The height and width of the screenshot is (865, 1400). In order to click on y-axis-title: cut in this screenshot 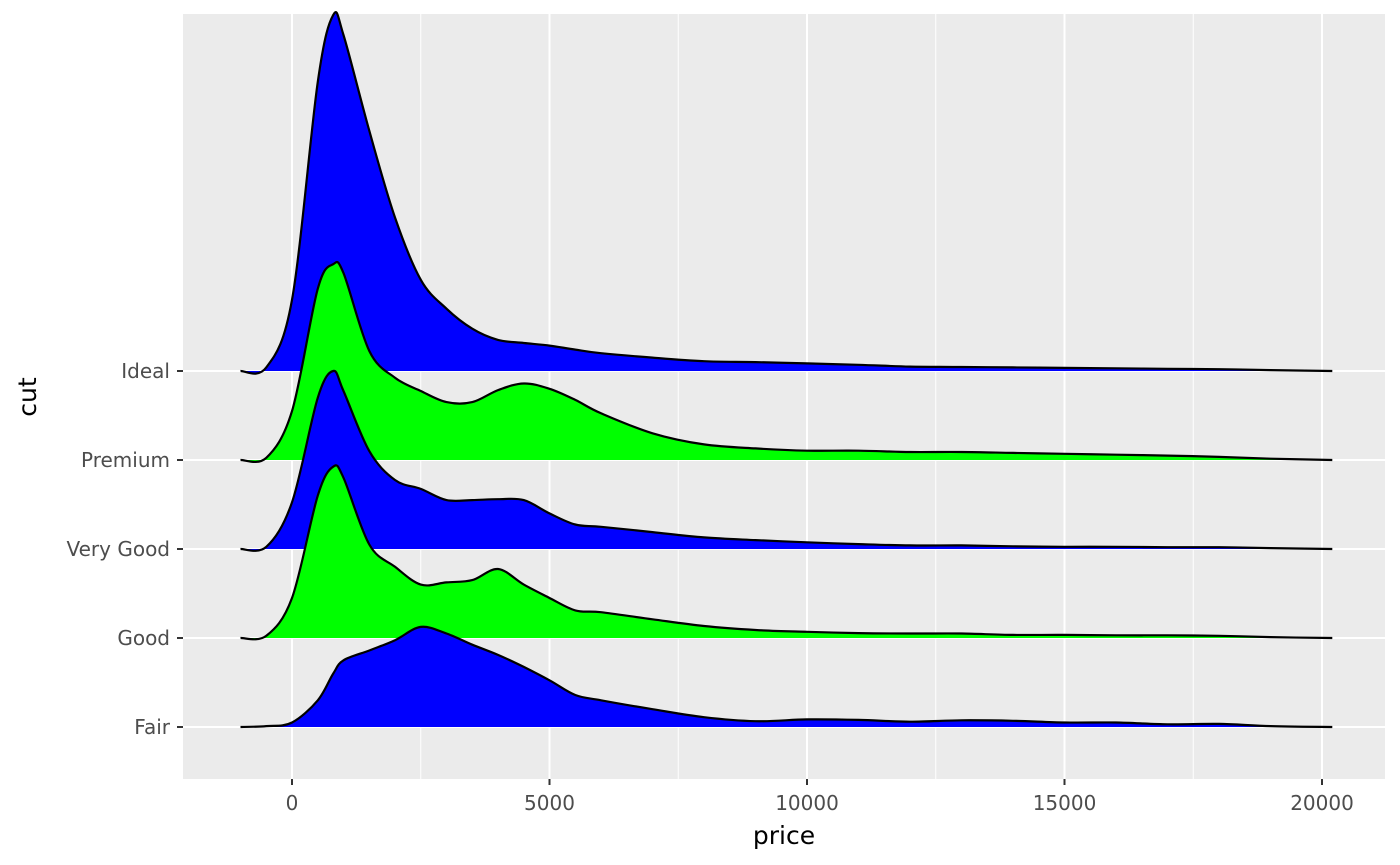, I will do `click(27, 397)`.